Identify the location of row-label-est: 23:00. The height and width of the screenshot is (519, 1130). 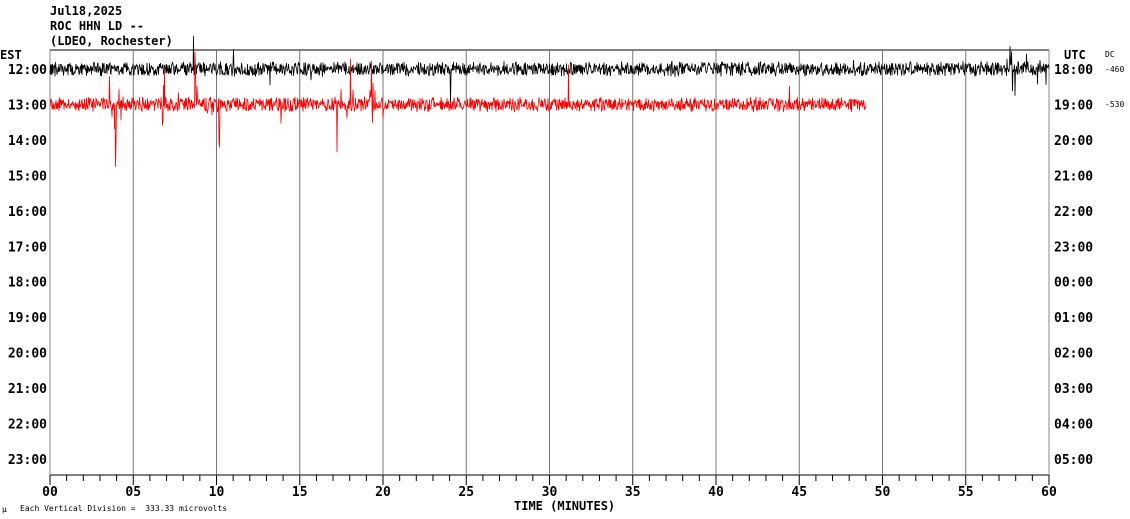
(27, 460).